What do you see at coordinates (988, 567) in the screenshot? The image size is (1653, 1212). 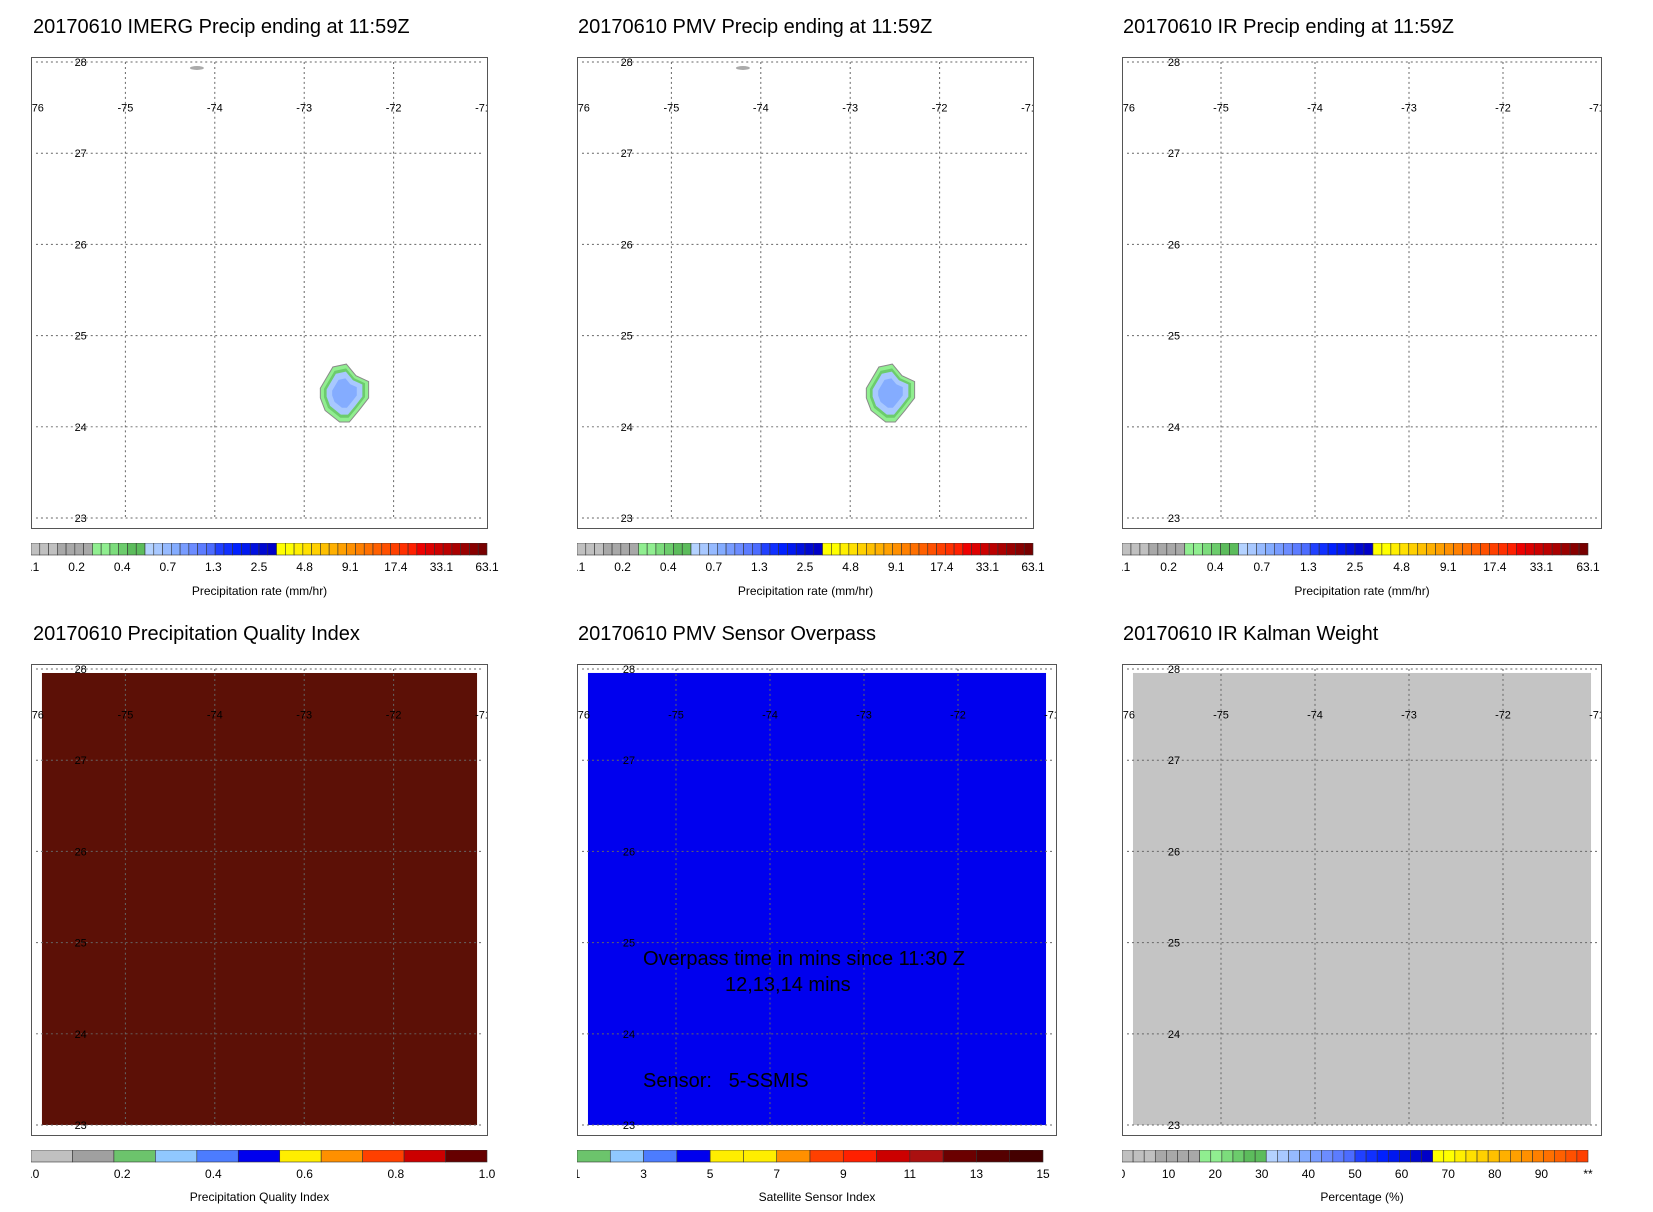 I see `colorbar-tick-label: 33.1` at bounding box center [988, 567].